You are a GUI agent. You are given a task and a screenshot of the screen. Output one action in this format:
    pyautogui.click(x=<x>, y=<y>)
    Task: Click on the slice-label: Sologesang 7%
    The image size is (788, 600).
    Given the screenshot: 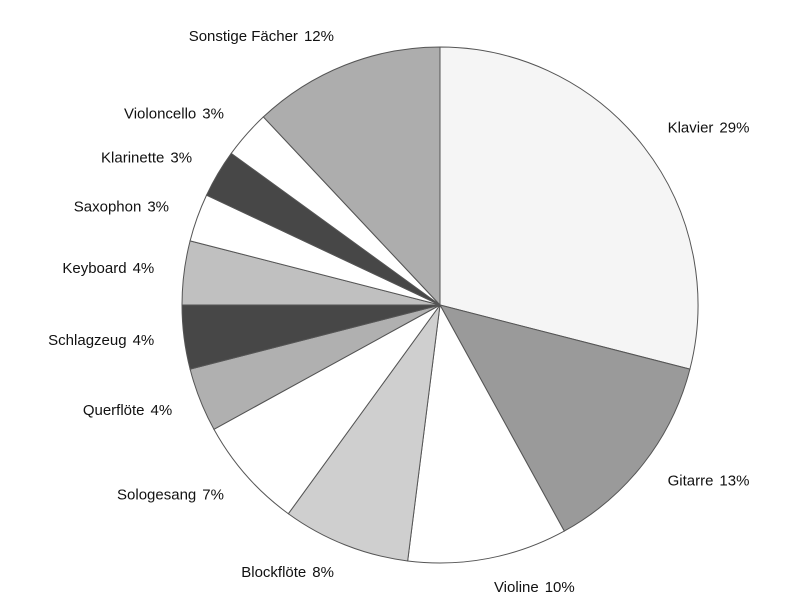 What is the action you would take?
    pyautogui.click(x=170, y=494)
    